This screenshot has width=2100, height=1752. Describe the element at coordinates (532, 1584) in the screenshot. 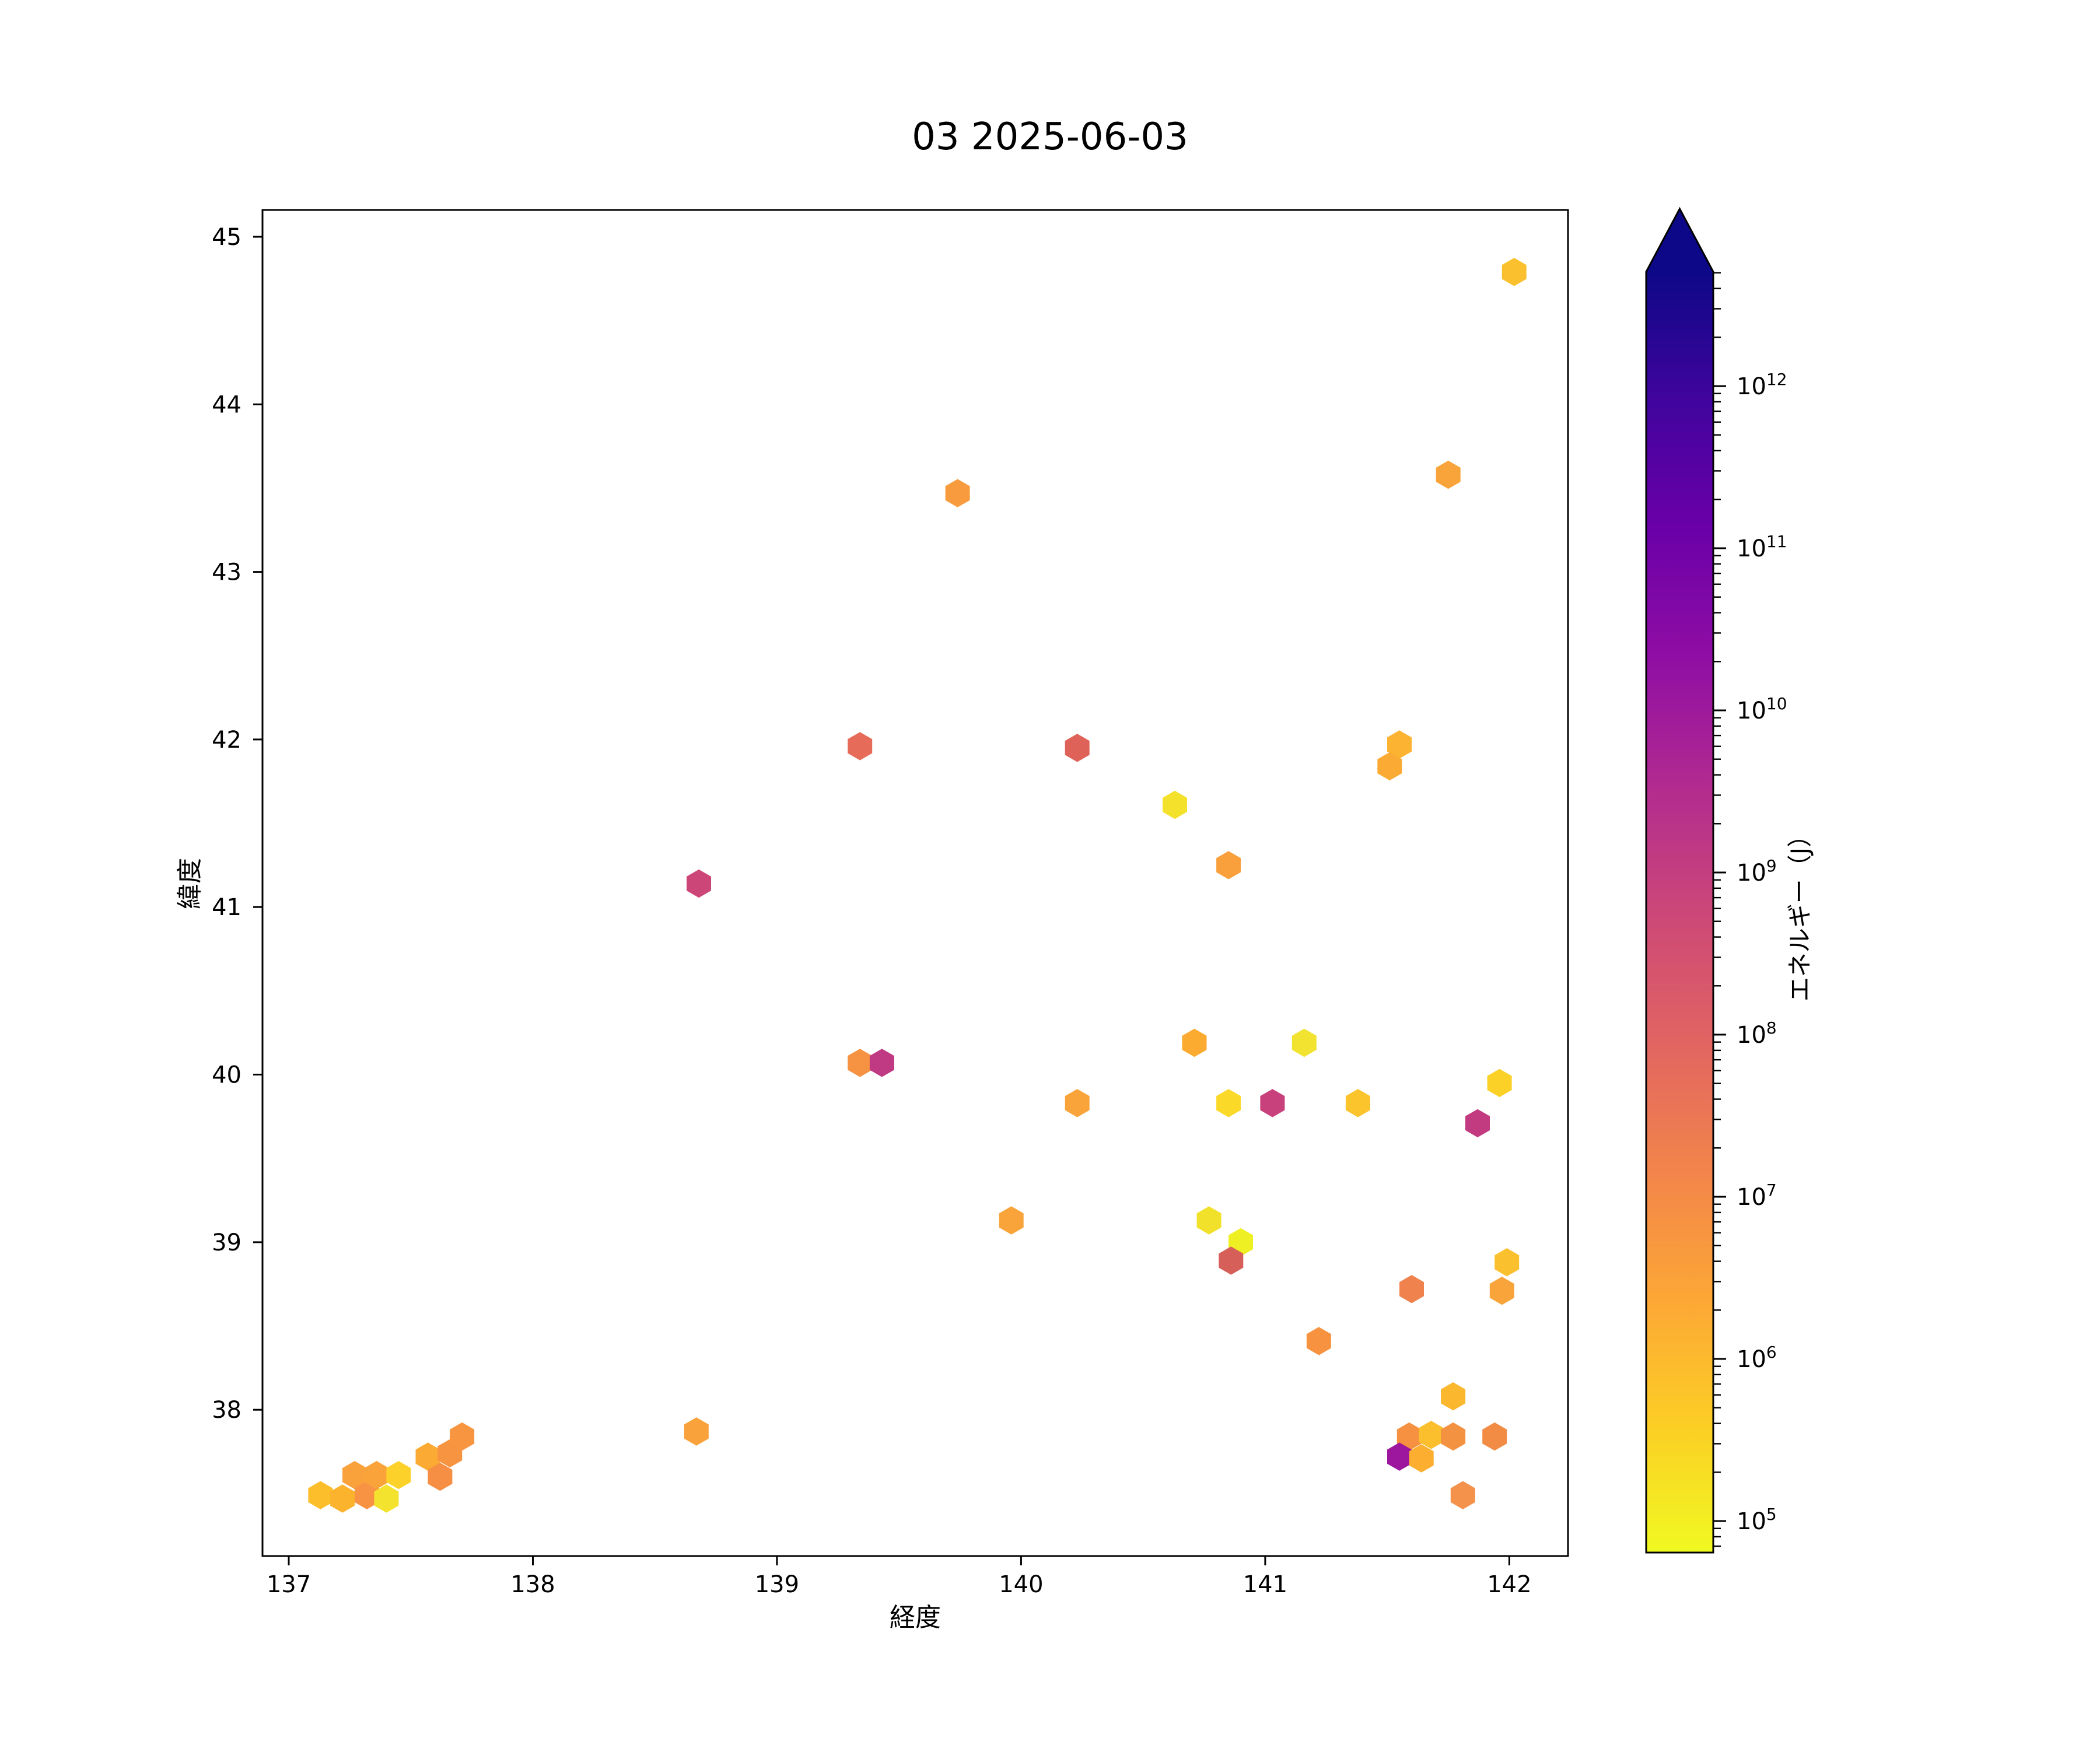

I see `x-tick-label: 138` at that location.